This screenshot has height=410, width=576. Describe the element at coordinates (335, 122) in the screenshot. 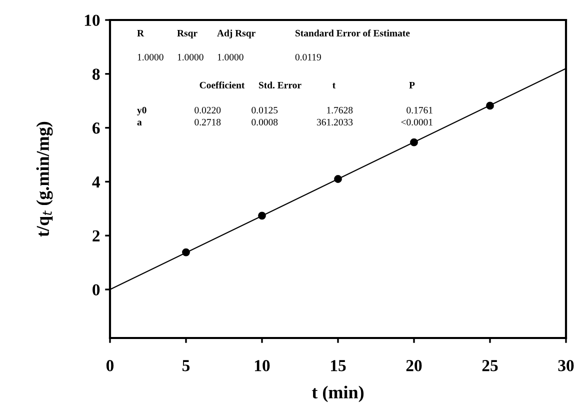

I see `annotation: 361.2033` at that location.